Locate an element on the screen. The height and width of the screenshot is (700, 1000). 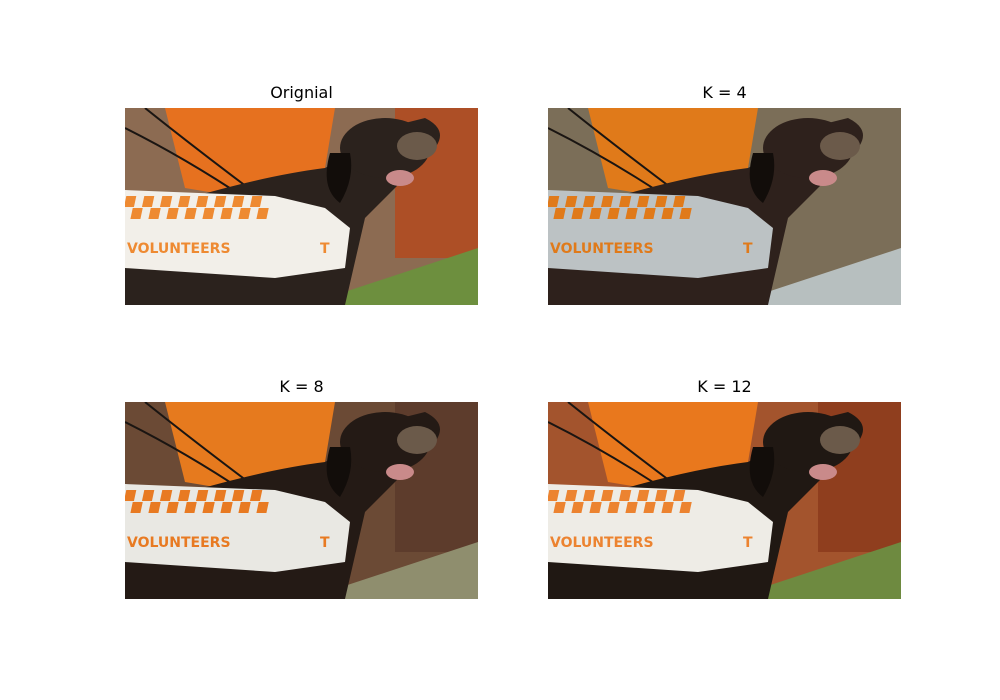
image-k4: VOLUNTEERS T is located at coordinates (724, 206).